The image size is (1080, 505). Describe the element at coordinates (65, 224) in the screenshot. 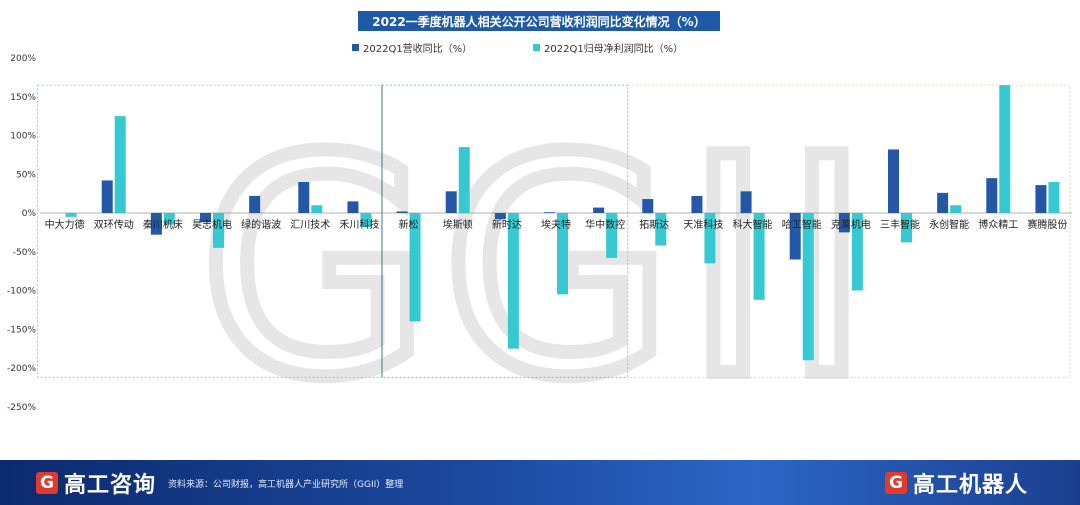

I see `x-tick-label: 中大力德` at that location.